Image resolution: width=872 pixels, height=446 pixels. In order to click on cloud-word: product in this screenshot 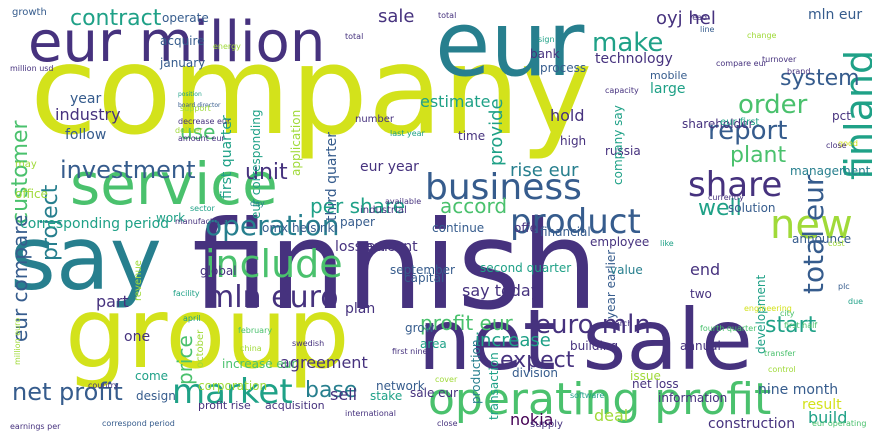, I will do `click(575, 222)`.